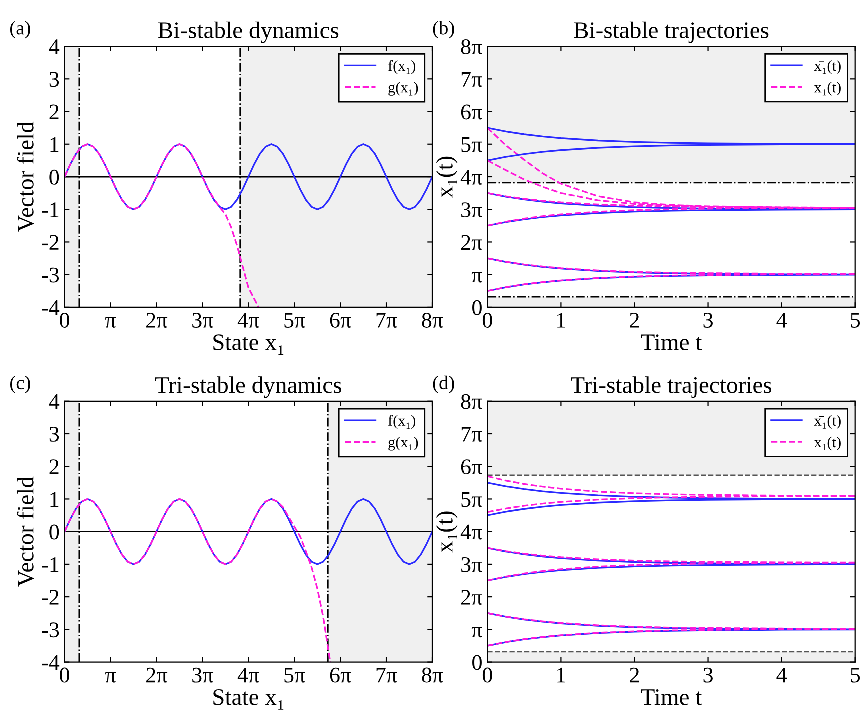 The image size is (864, 716). What do you see at coordinates (248, 387) in the screenshot?
I see `chart-title: Tri-stable dynamics` at bounding box center [248, 387].